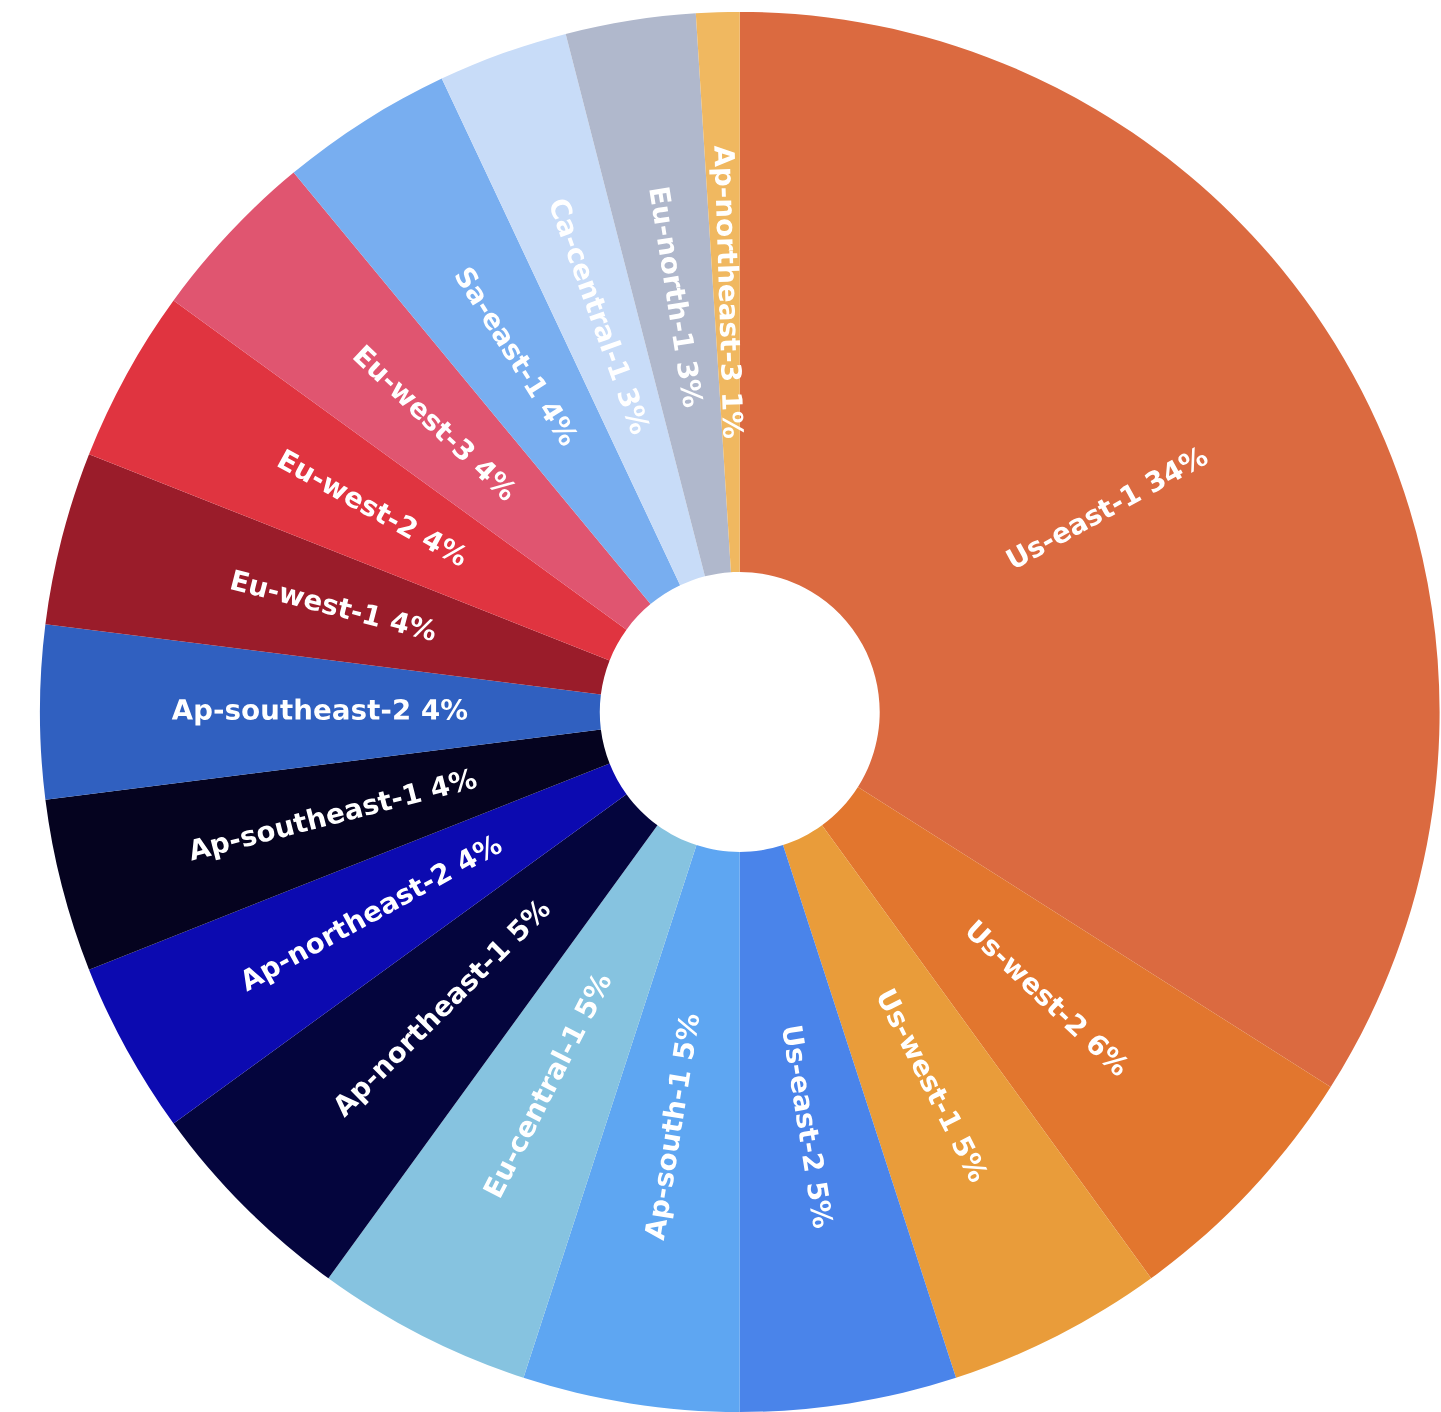 The width and height of the screenshot is (1441, 1412). Describe the element at coordinates (726, 292) in the screenshot. I see `slice-label: Ap-northeast-3 1%` at that location.